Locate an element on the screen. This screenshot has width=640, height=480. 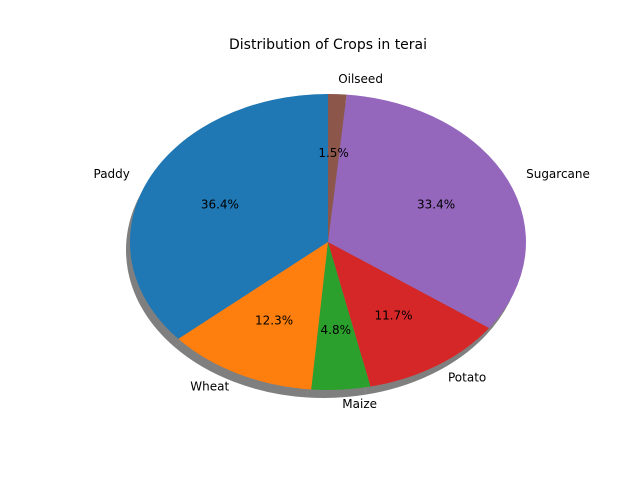
pct-maize: 4.8% is located at coordinates (336, 330).